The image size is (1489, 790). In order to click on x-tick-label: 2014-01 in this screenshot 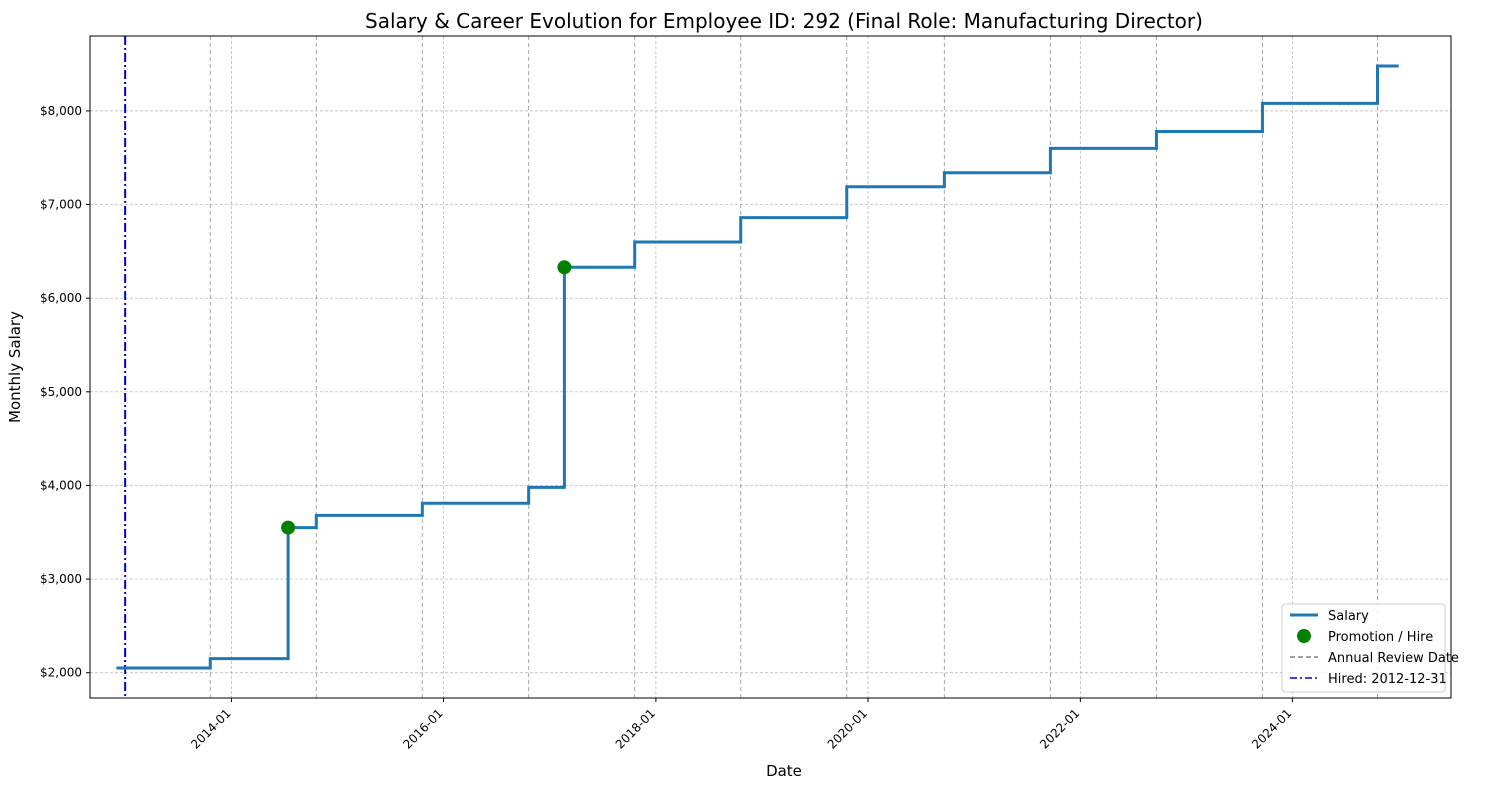, I will do `click(210, 728)`.